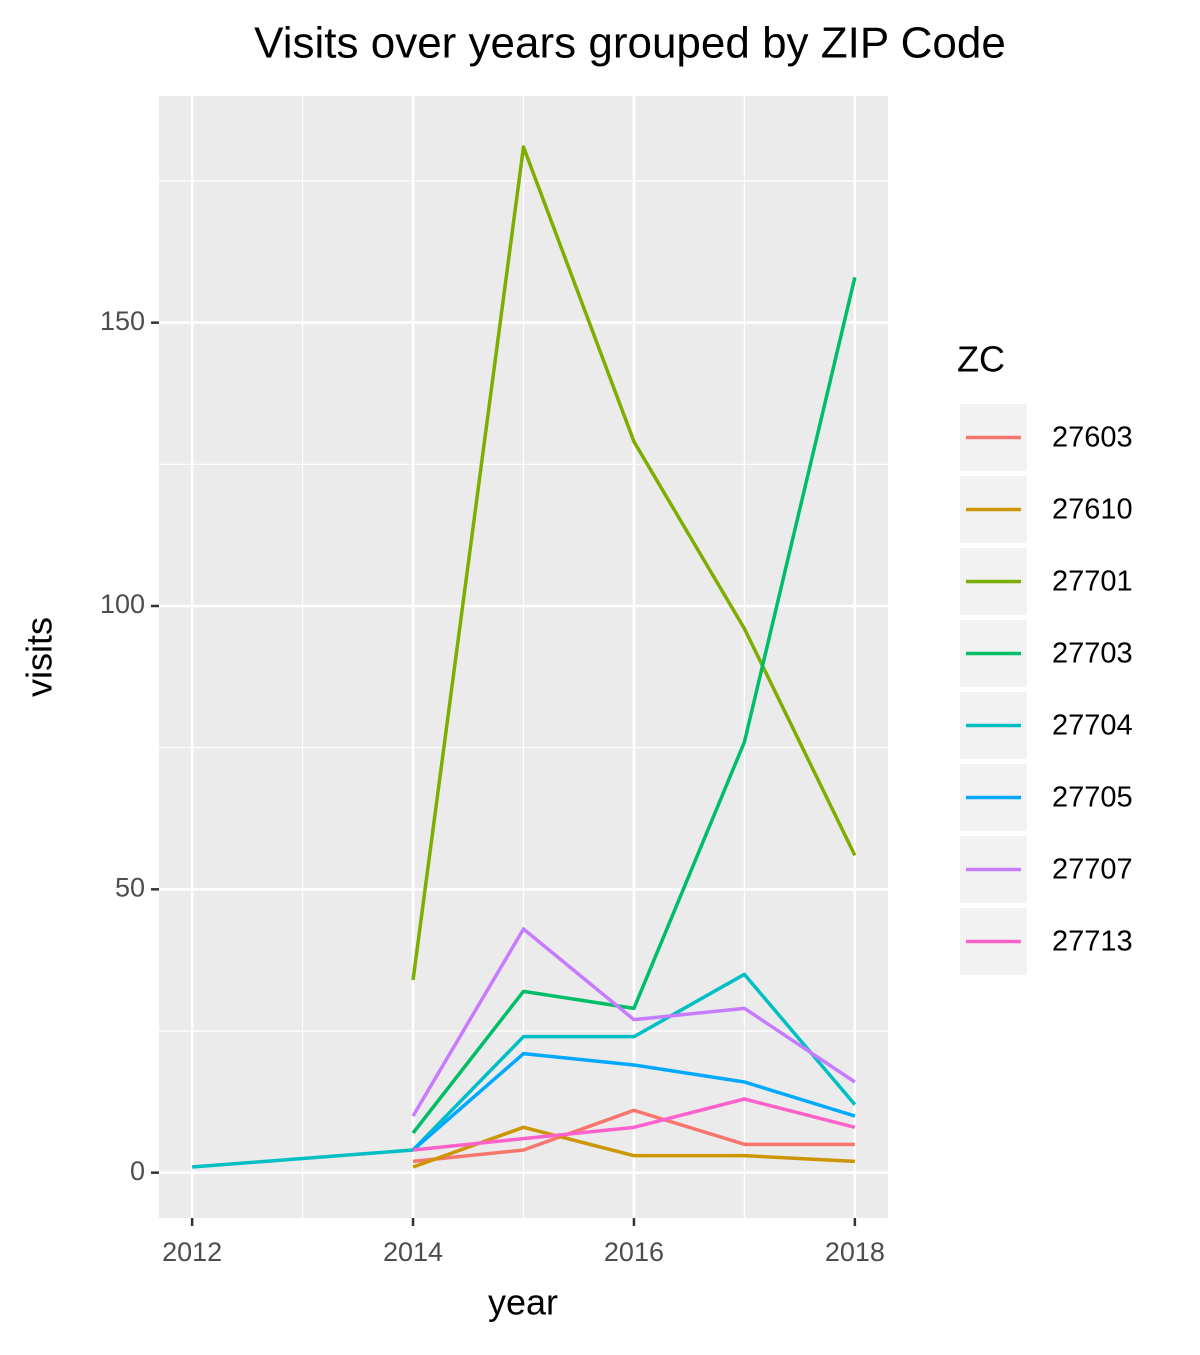 The height and width of the screenshot is (1355, 1200). I want to click on y-tick-label: 100, so click(122, 604).